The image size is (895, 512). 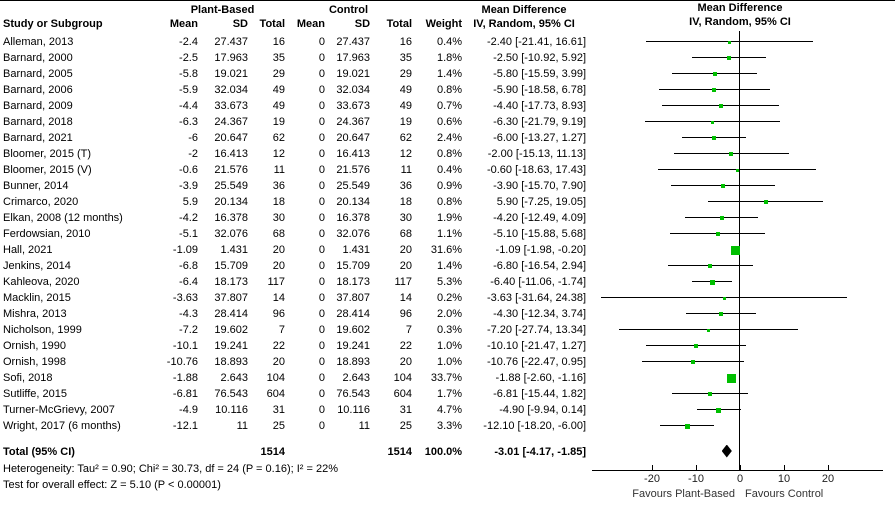 What do you see at coordinates (540, 74) in the screenshot?
I see `md-ci-text: -5.80 [-15.59, 3.99]` at bounding box center [540, 74].